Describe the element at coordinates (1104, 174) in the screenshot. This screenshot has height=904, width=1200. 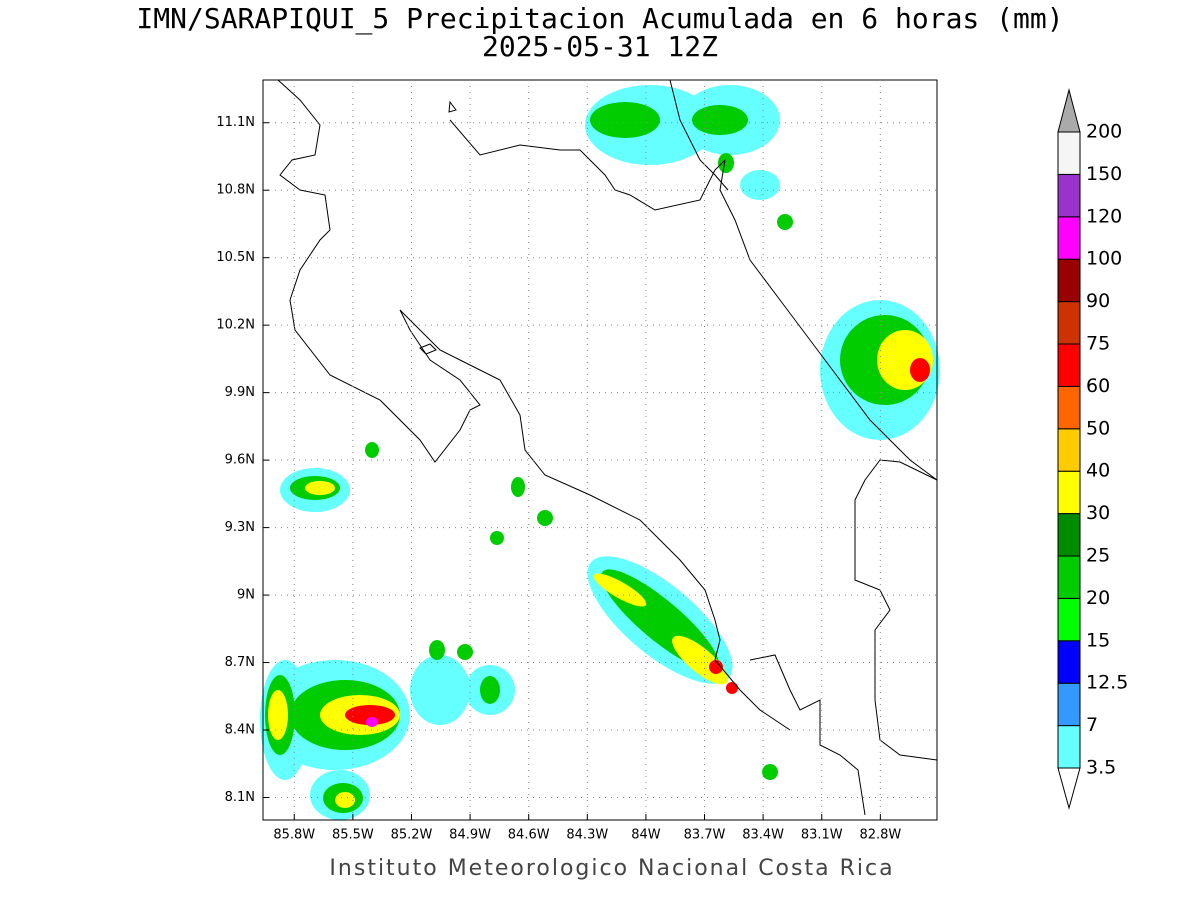
I see `colorbar-label: 150` at that location.